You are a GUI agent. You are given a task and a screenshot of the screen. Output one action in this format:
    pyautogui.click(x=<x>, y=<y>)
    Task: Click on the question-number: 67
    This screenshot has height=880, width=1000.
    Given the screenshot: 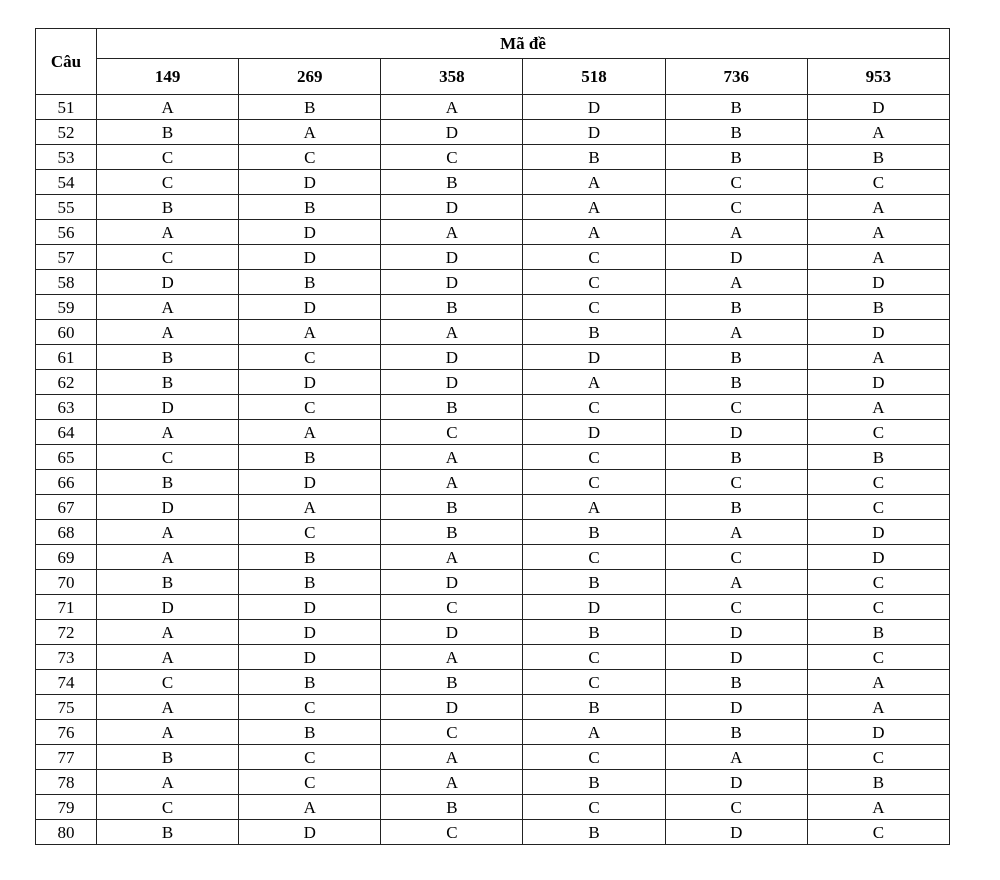 What is the action you would take?
    pyautogui.click(x=66, y=507)
    